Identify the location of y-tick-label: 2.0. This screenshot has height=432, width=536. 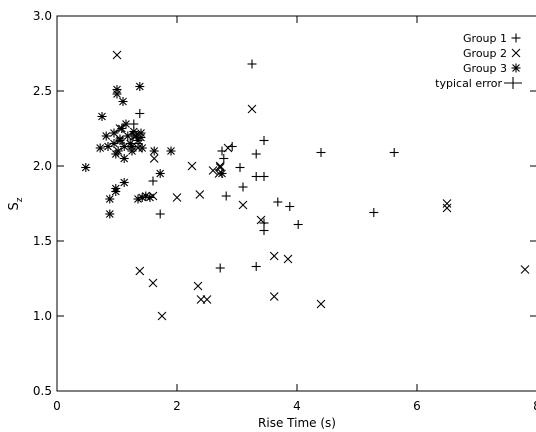
(42, 166).